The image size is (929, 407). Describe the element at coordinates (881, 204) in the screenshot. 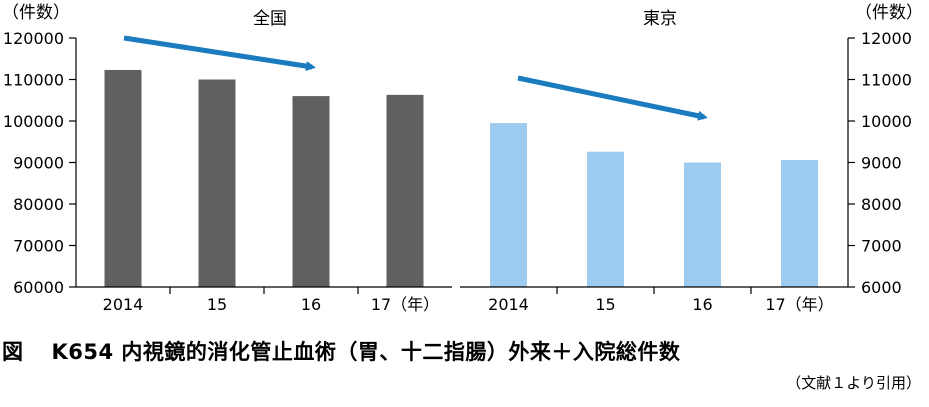

I see `y-tick-label-tokyo: 8000` at that location.